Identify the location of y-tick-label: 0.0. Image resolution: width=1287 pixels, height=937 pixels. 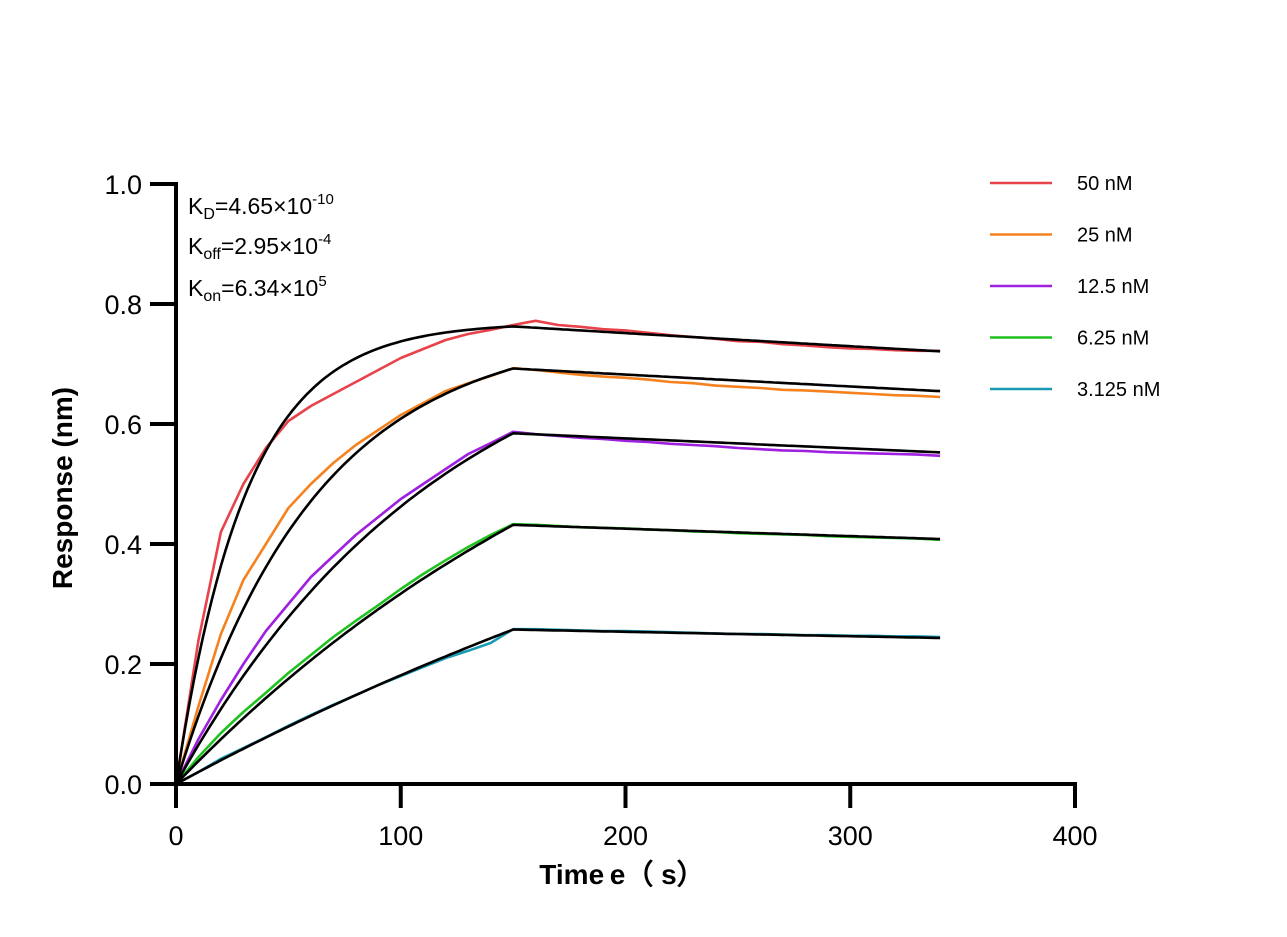
(123, 785).